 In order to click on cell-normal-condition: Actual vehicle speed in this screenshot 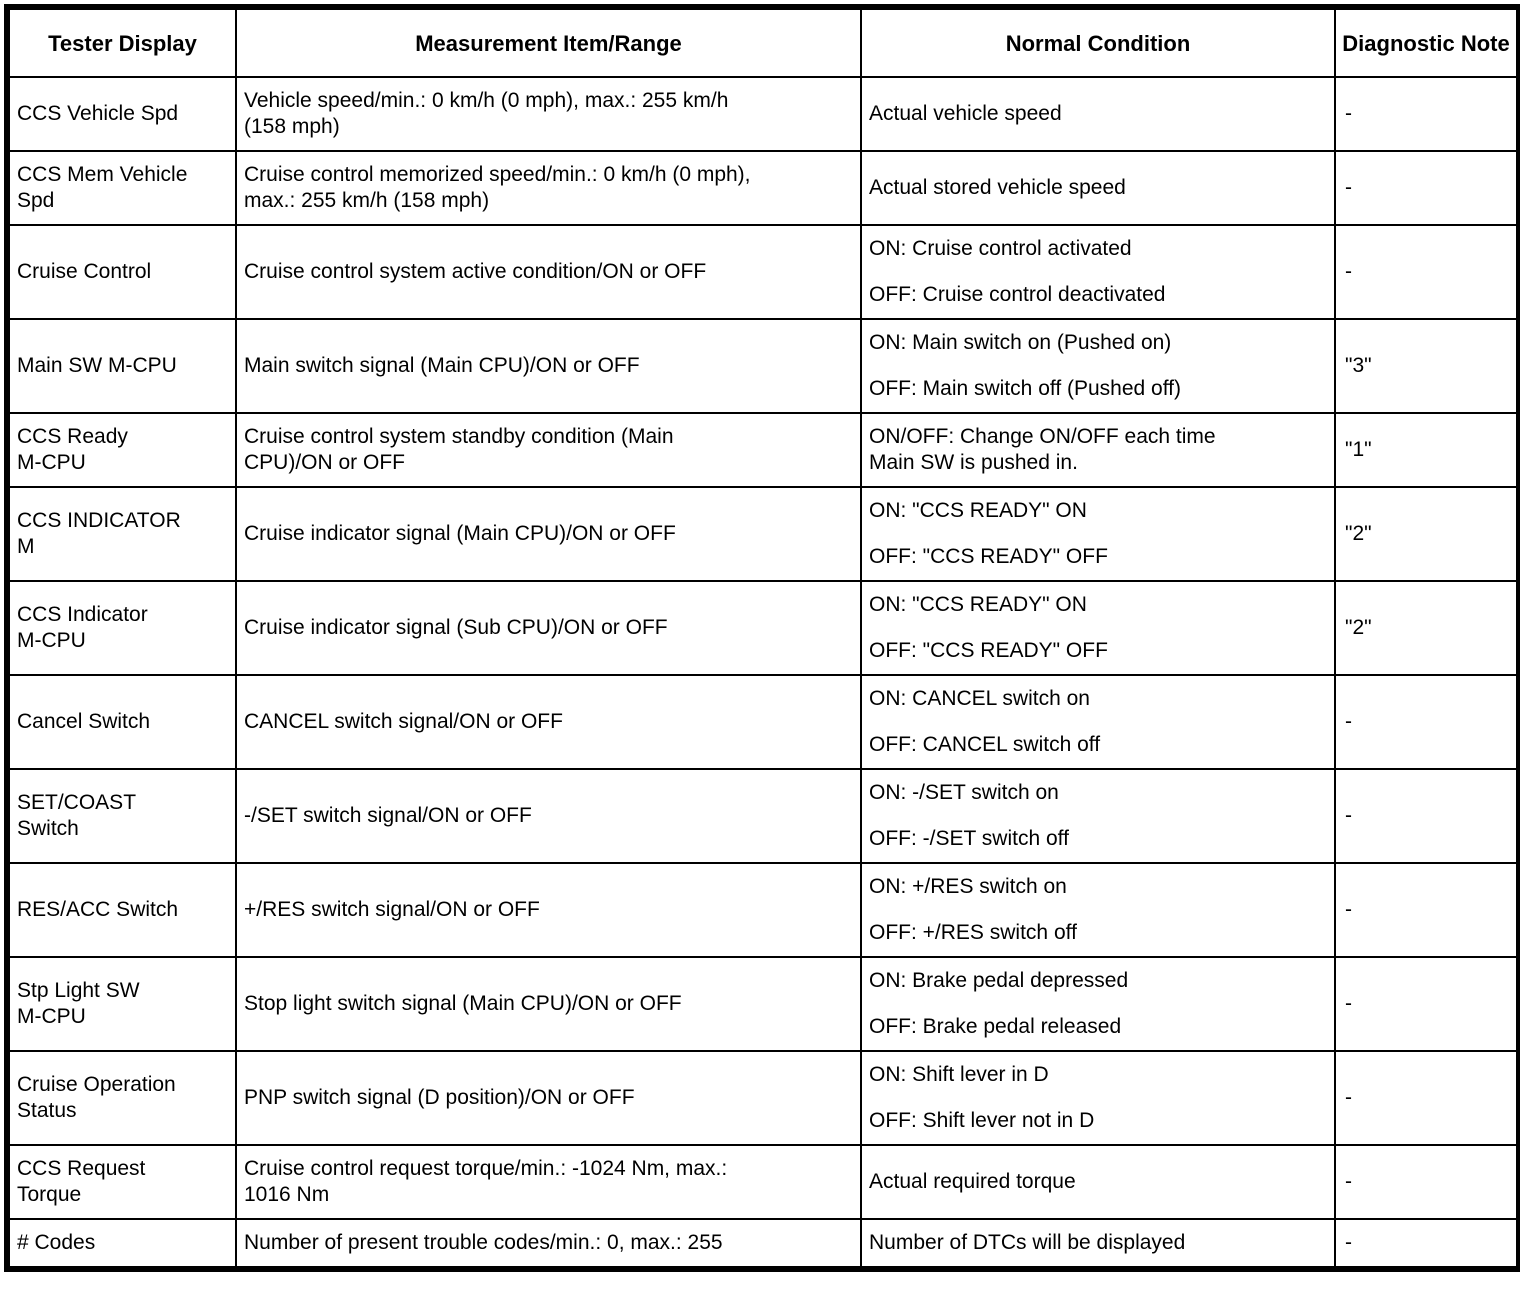, I will do `click(1098, 114)`.